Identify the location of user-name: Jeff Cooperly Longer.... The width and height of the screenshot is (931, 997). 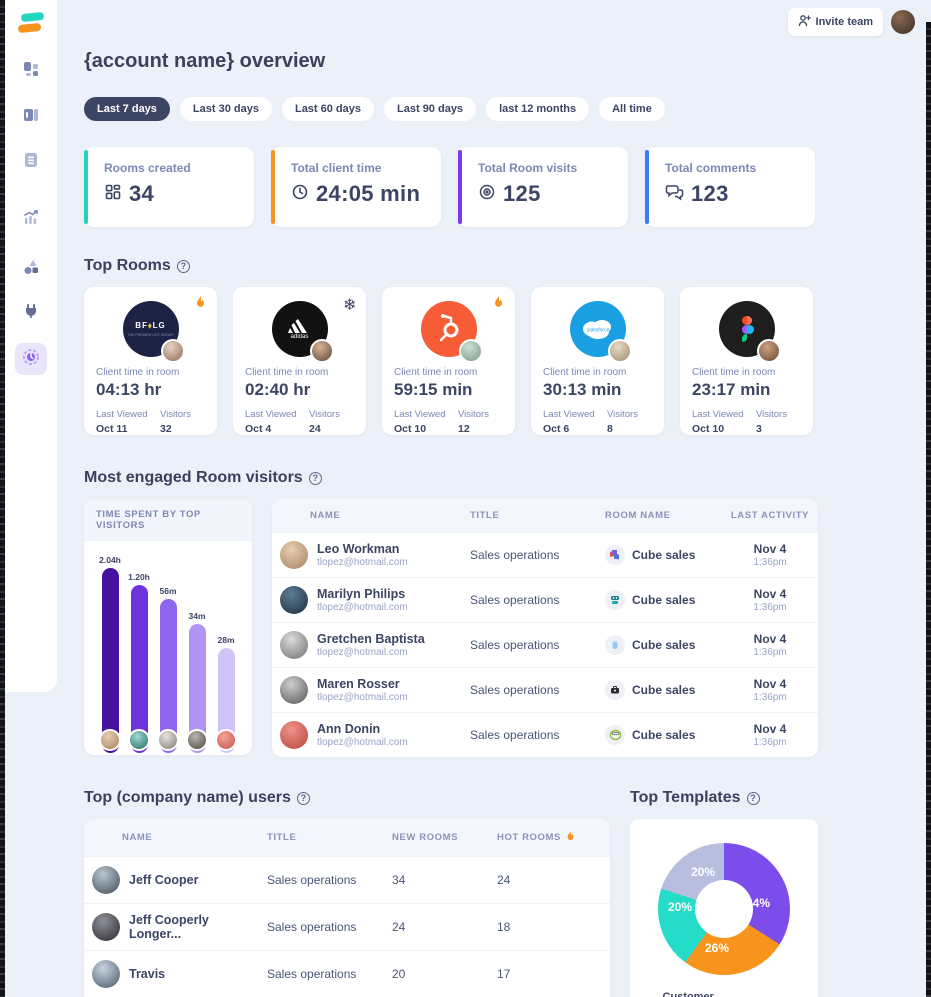
(169, 927).